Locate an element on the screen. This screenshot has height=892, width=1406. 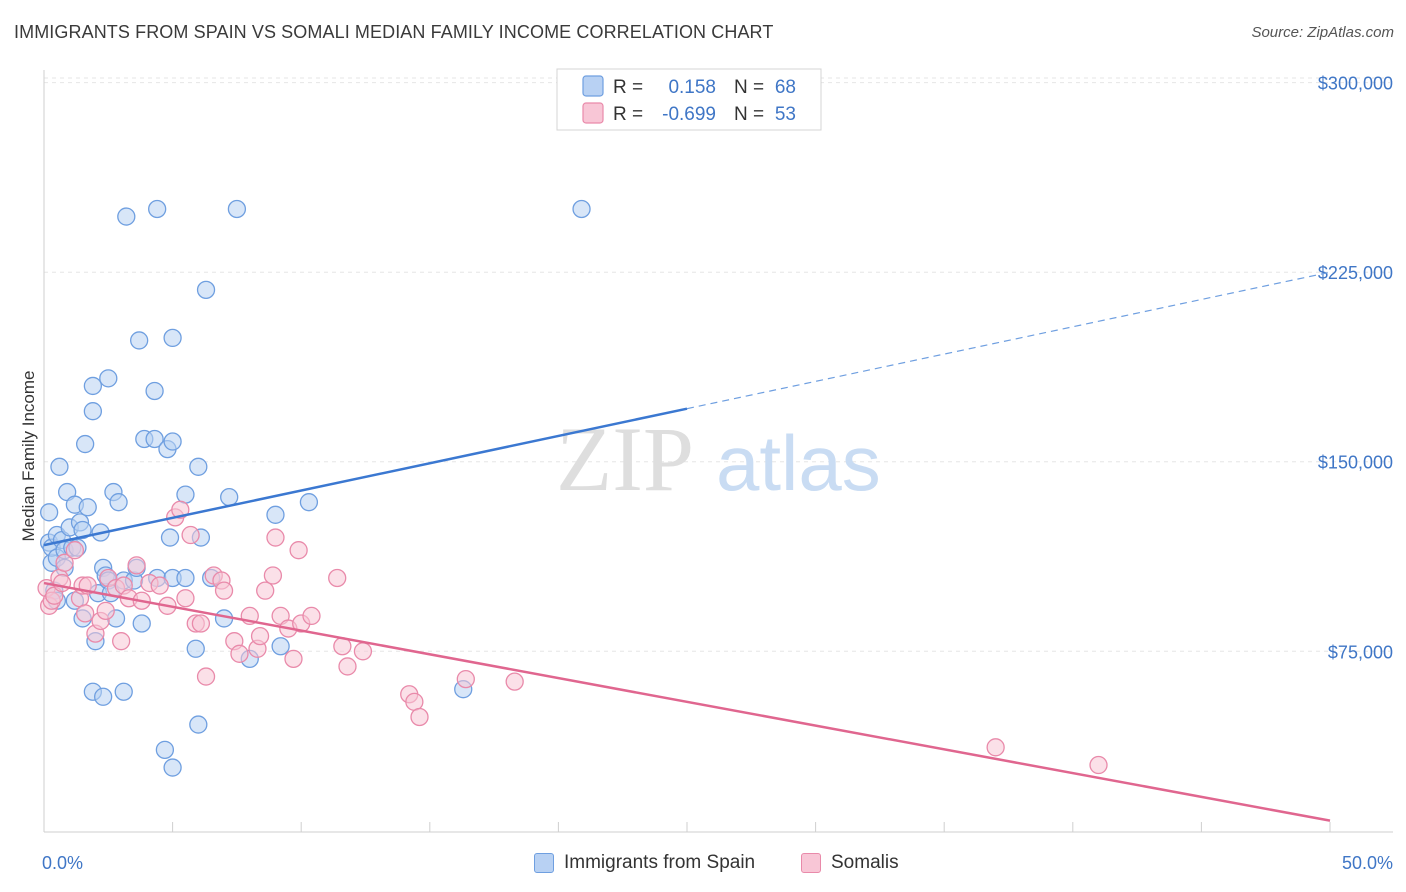
bottom-legend-swatch-spain is located at coordinates (544, 863).